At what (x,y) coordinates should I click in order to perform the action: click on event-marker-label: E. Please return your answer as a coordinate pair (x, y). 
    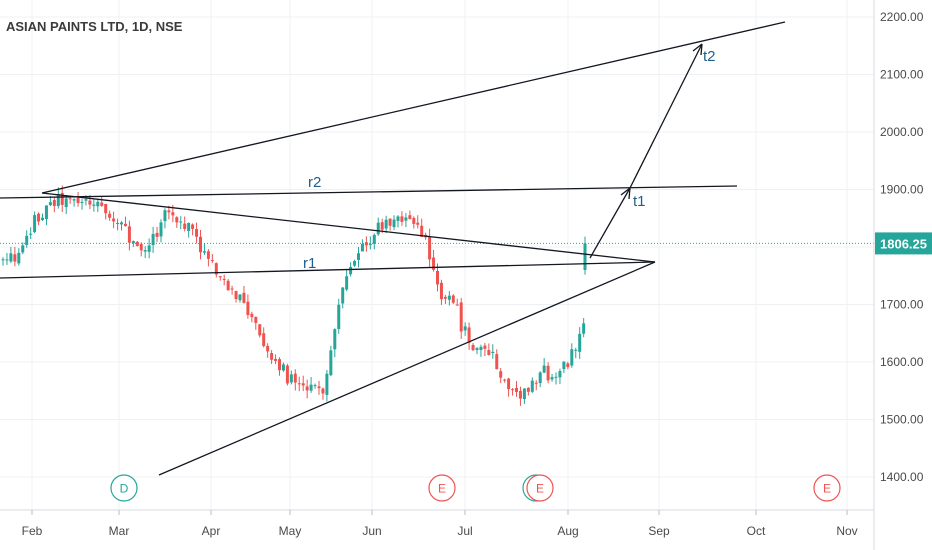
    Looking at the image, I should click on (442, 489).